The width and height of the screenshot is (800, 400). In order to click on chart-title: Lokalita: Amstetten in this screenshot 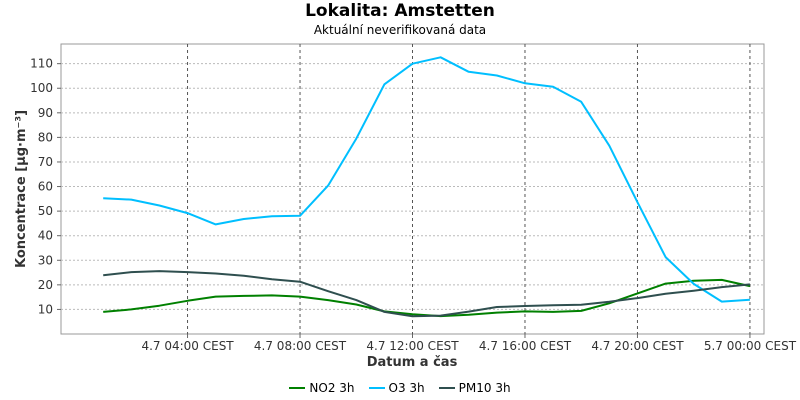, I will do `click(400, 11)`.